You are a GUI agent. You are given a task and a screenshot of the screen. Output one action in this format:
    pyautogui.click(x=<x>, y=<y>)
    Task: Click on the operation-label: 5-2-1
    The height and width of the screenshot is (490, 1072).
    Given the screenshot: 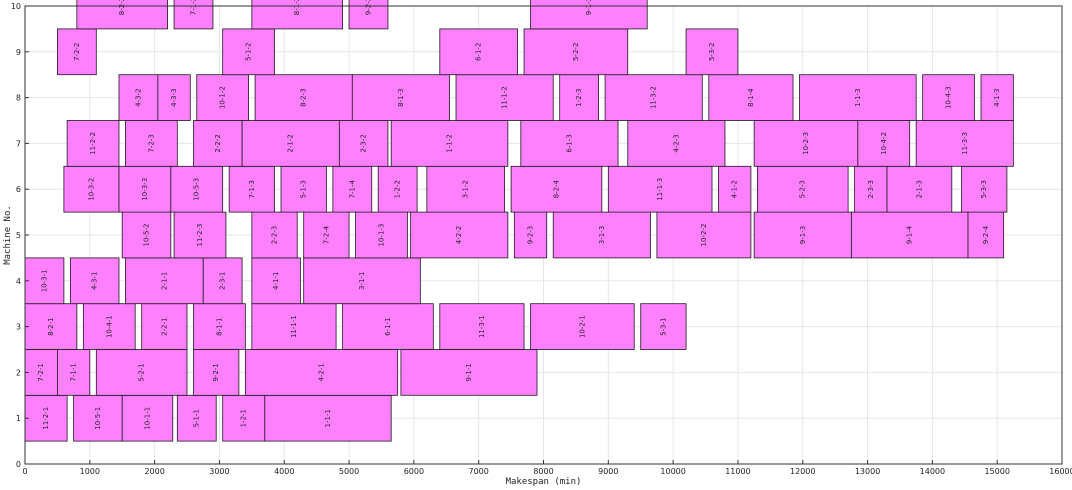 What is the action you would take?
    pyautogui.click(x=142, y=372)
    